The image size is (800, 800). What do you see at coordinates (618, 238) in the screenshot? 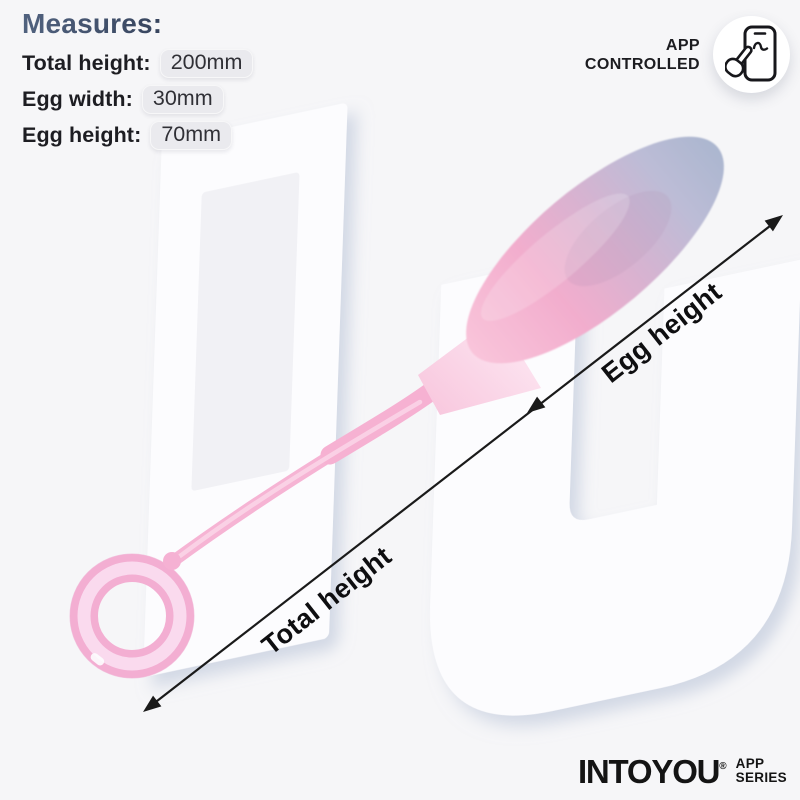
I see `egg-smudge` at bounding box center [618, 238].